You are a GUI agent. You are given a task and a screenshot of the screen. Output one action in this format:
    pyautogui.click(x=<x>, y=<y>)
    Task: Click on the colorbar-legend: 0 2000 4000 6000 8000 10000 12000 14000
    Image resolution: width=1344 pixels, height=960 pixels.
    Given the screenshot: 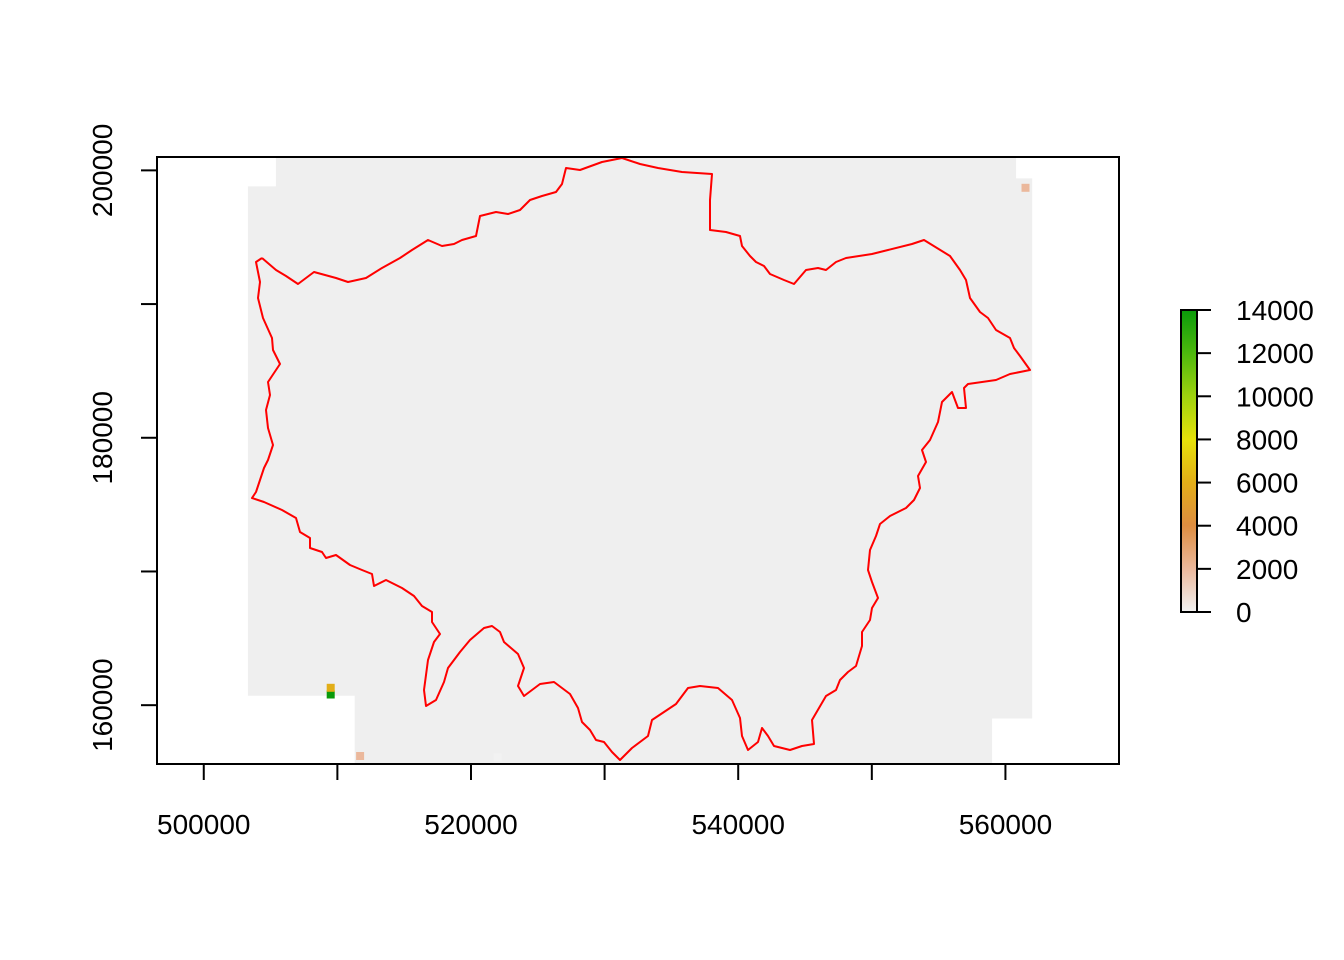 What is the action you would take?
    pyautogui.click(x=1247, y=461)
    